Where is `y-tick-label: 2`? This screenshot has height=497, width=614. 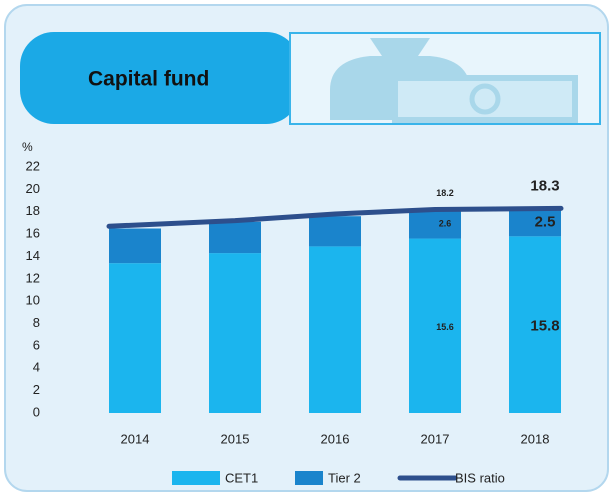
y-tick-label: 2 is located at coordinates (36, 389).